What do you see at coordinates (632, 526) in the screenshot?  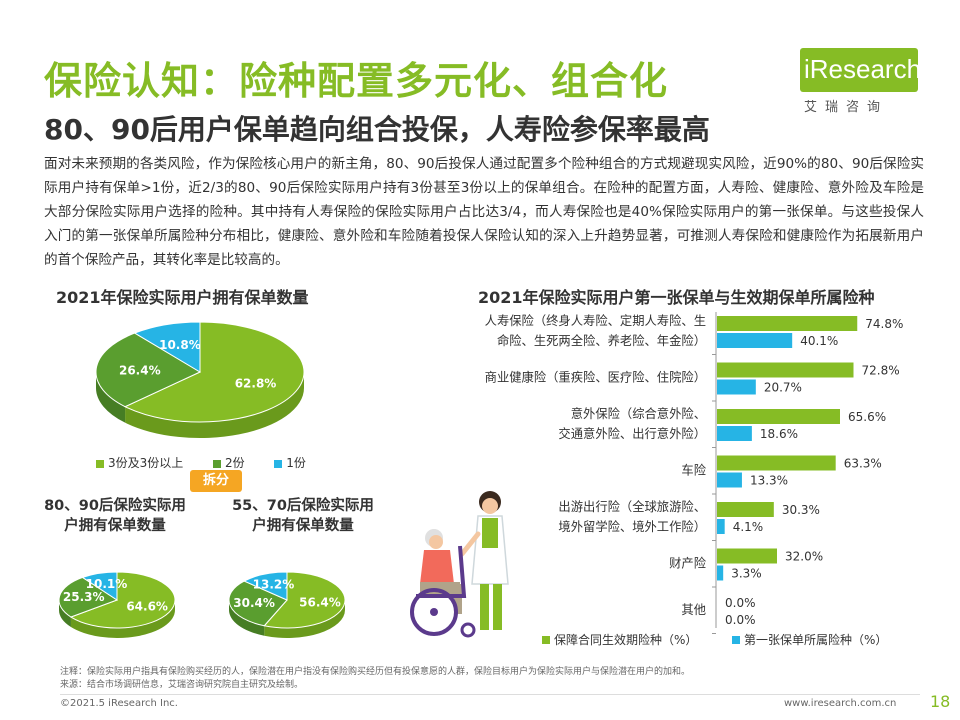 I see `bar-category-label: 境外留学险、境外工作险）` at bounding box center [632, 526].